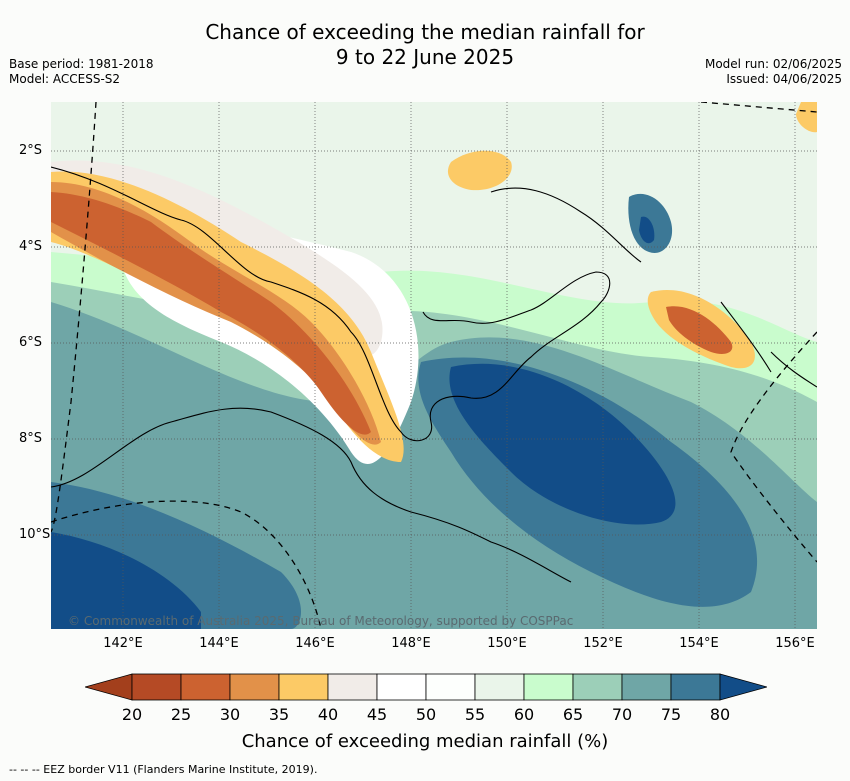  What do you see at coordinates (475, 714) in the screenshot?
I see `colorbar-tick-label: 55` at bounding box center [475, 714].